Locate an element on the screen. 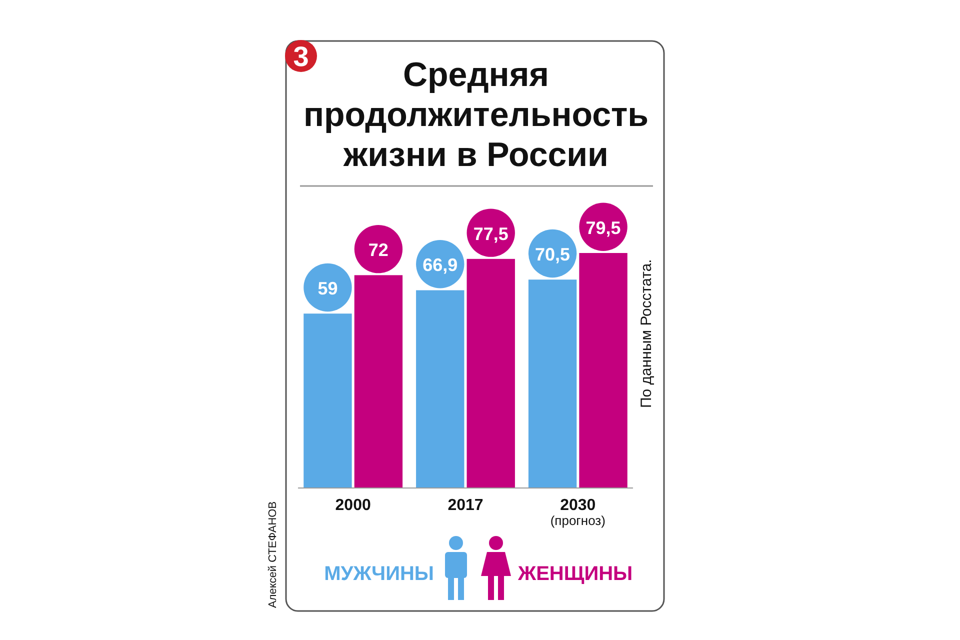 The image size is (960, 640). text: МУЖЧИНЫ is located at coordinates (379, 574).